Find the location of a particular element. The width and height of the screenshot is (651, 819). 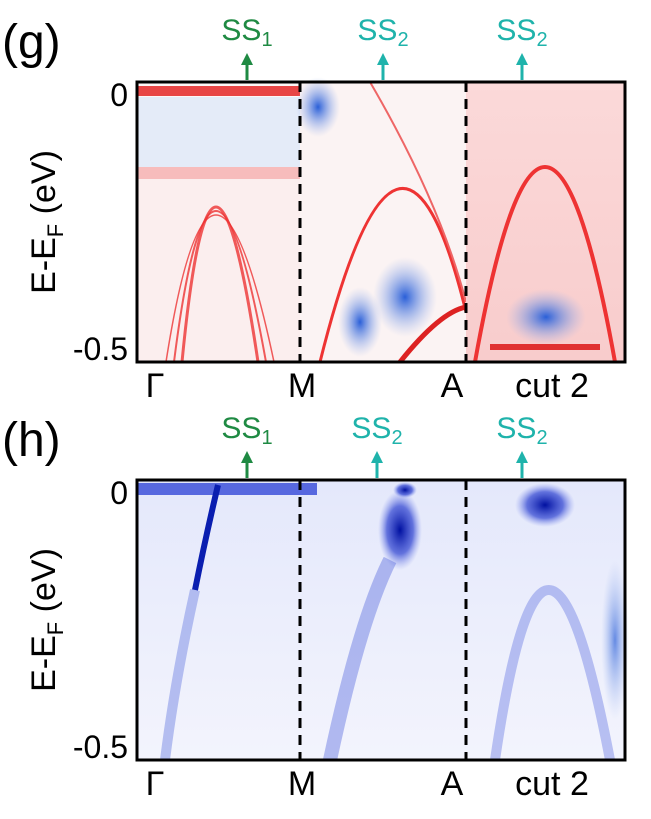

panel-label: (g) is located at coordinates (31, 42).